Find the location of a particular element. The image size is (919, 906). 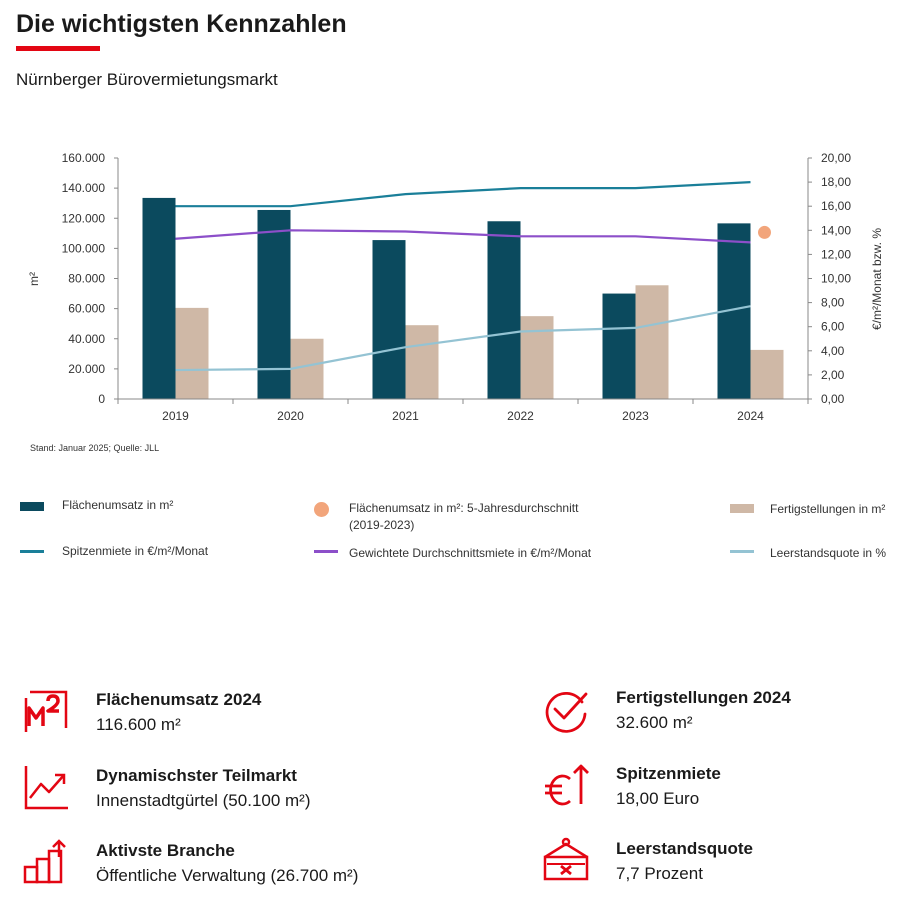

kpi-value: 7,7 Prozent is located at coordinates (659, 873).